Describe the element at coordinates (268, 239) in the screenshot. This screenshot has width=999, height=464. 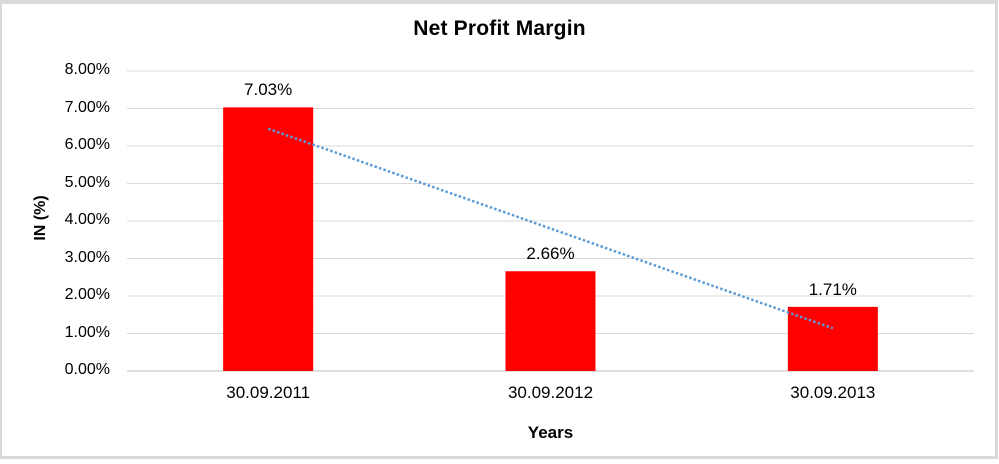
I see `bar-30.09.2011` at that location.